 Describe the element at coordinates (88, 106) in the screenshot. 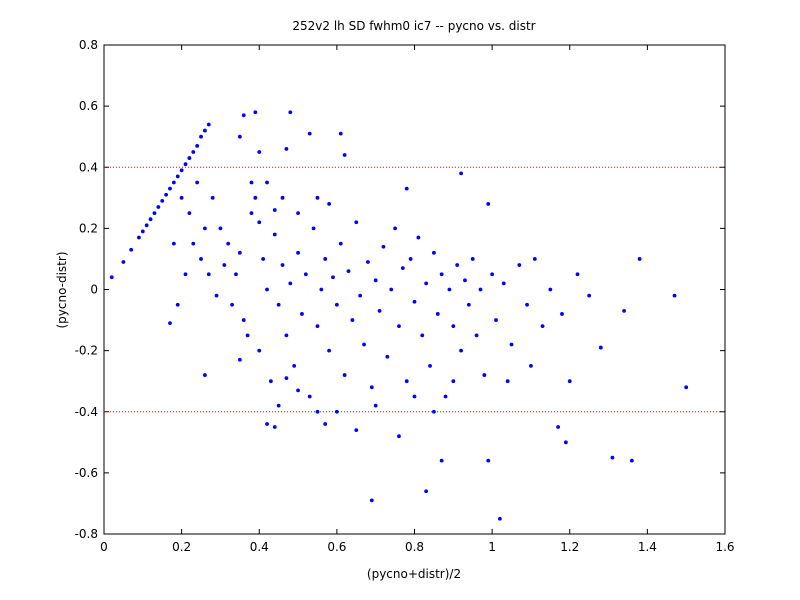

I see `y-tick-label: 0.6` at that location.